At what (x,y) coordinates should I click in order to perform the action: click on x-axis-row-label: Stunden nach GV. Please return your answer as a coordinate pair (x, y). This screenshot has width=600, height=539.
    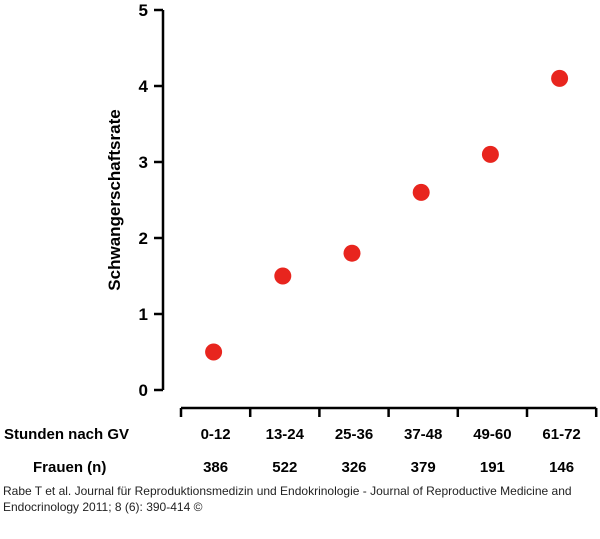
    Looking at the image, I should click on (66, 434).